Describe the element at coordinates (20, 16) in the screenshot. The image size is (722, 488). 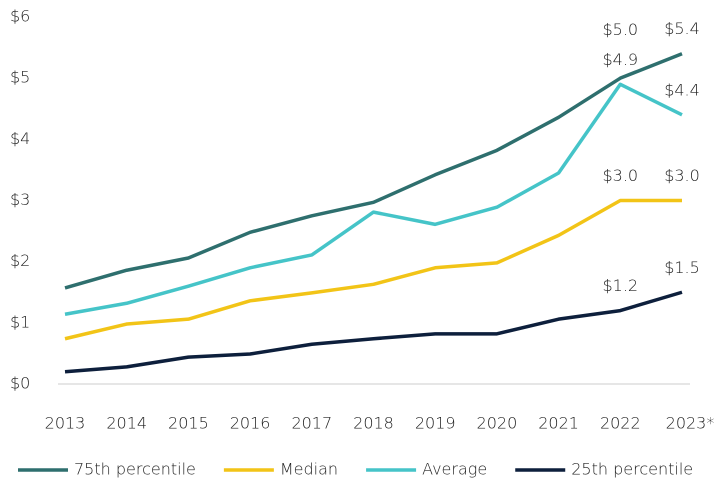
I see `y-tick-label: $6` at that location.